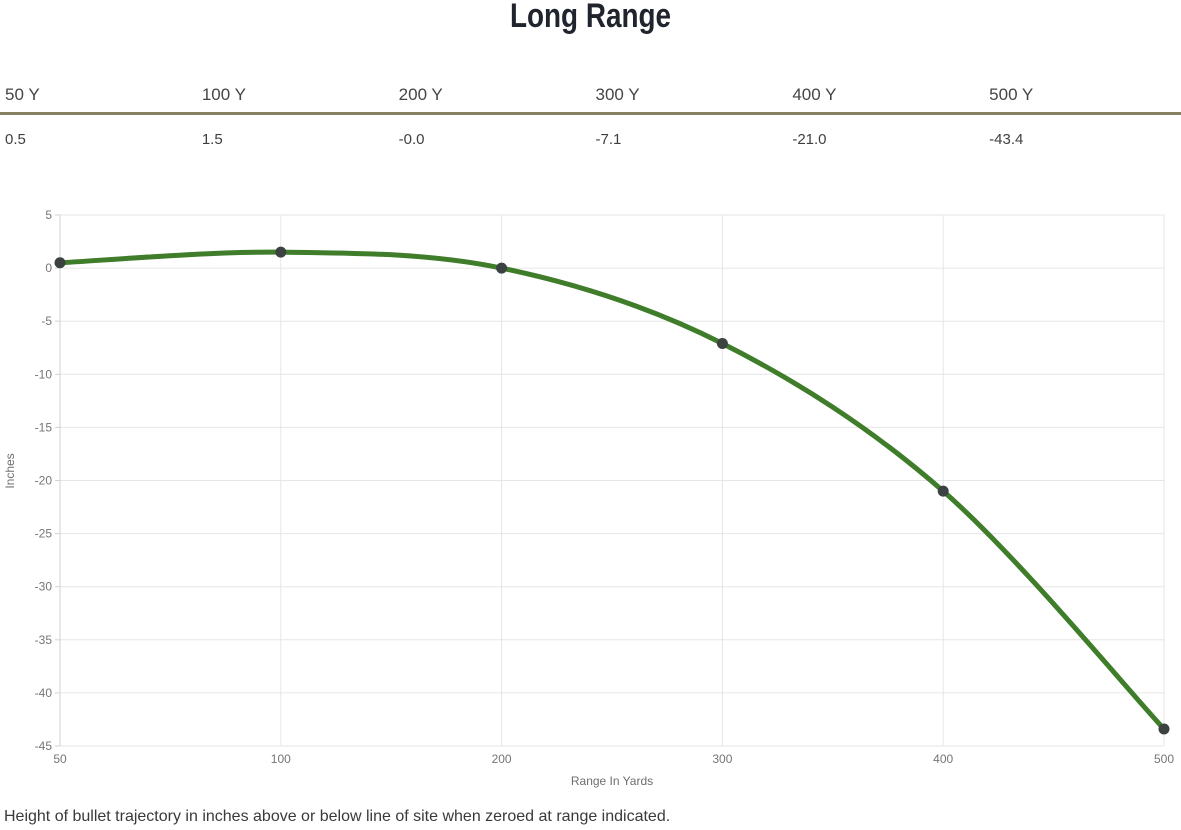 The height and width of the screenshot is (830, 1181). What do you see at coordinates (1011, 94) in the screenshot?
I see `range-column-header: 500 Y` at bounding box center [1011, 94].